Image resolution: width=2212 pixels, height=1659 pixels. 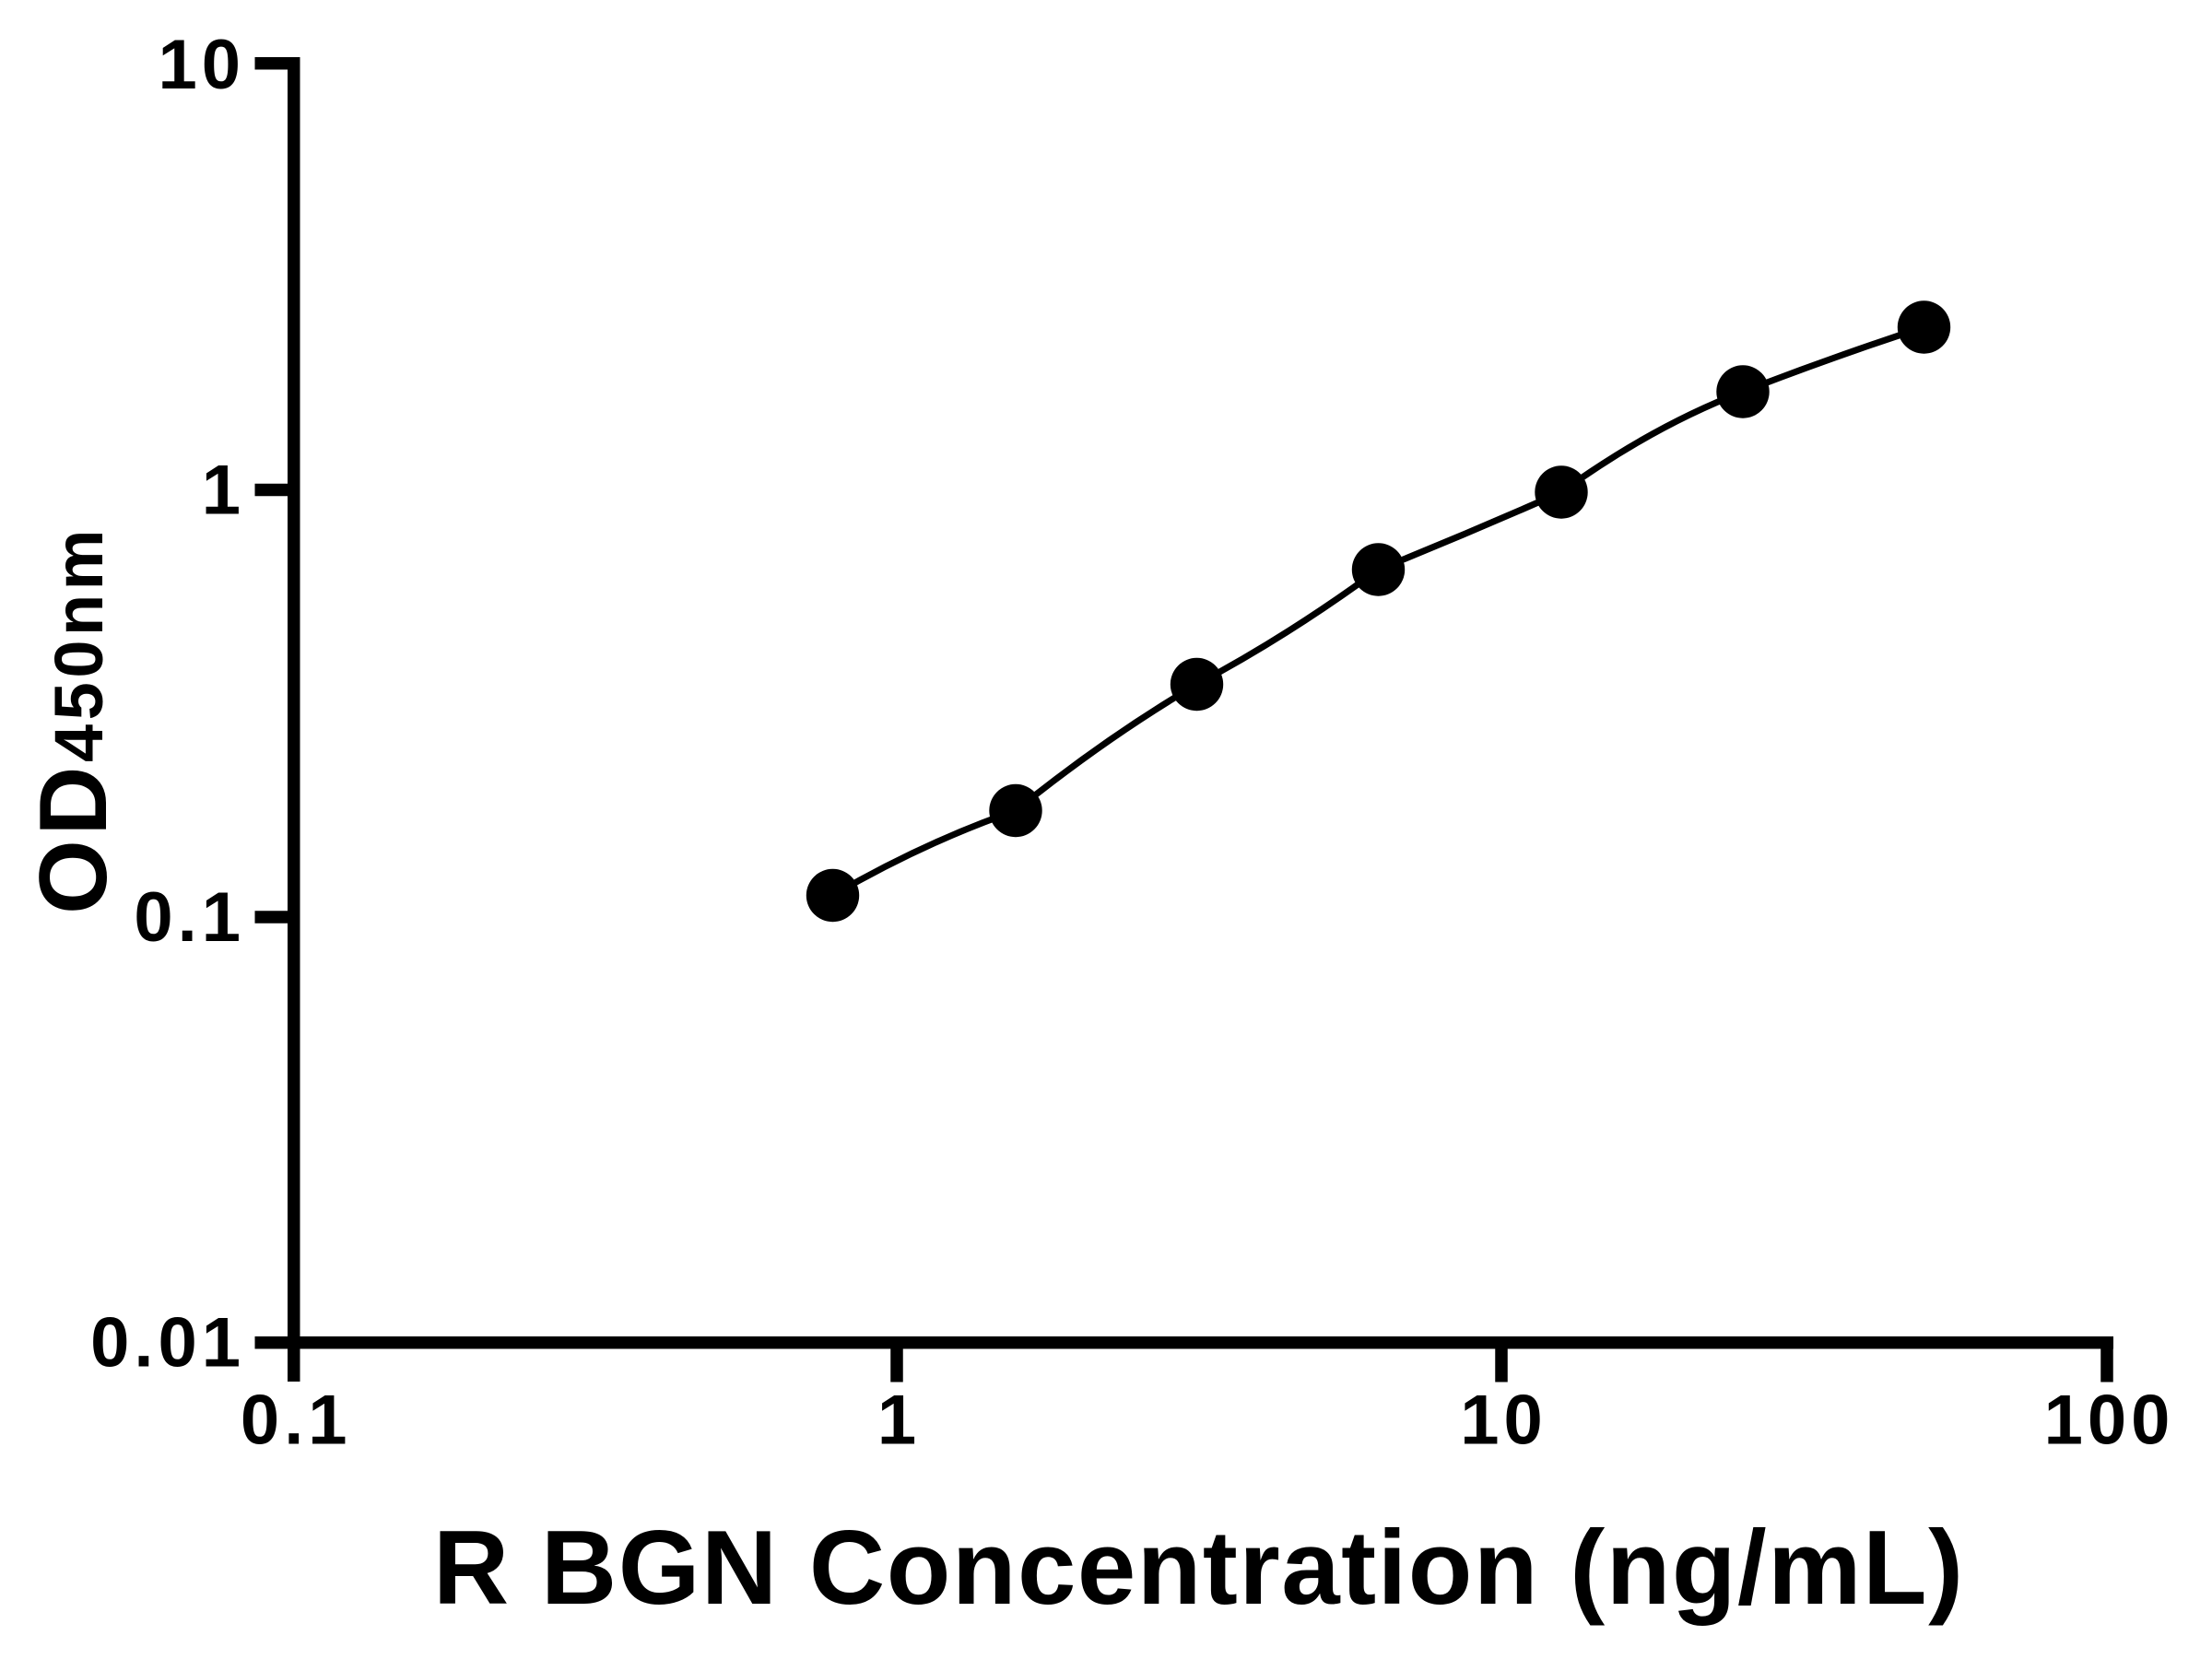 I want to click on svg-text: R BGN Concentration (ng/mL), so click(x=1199, y=1568).